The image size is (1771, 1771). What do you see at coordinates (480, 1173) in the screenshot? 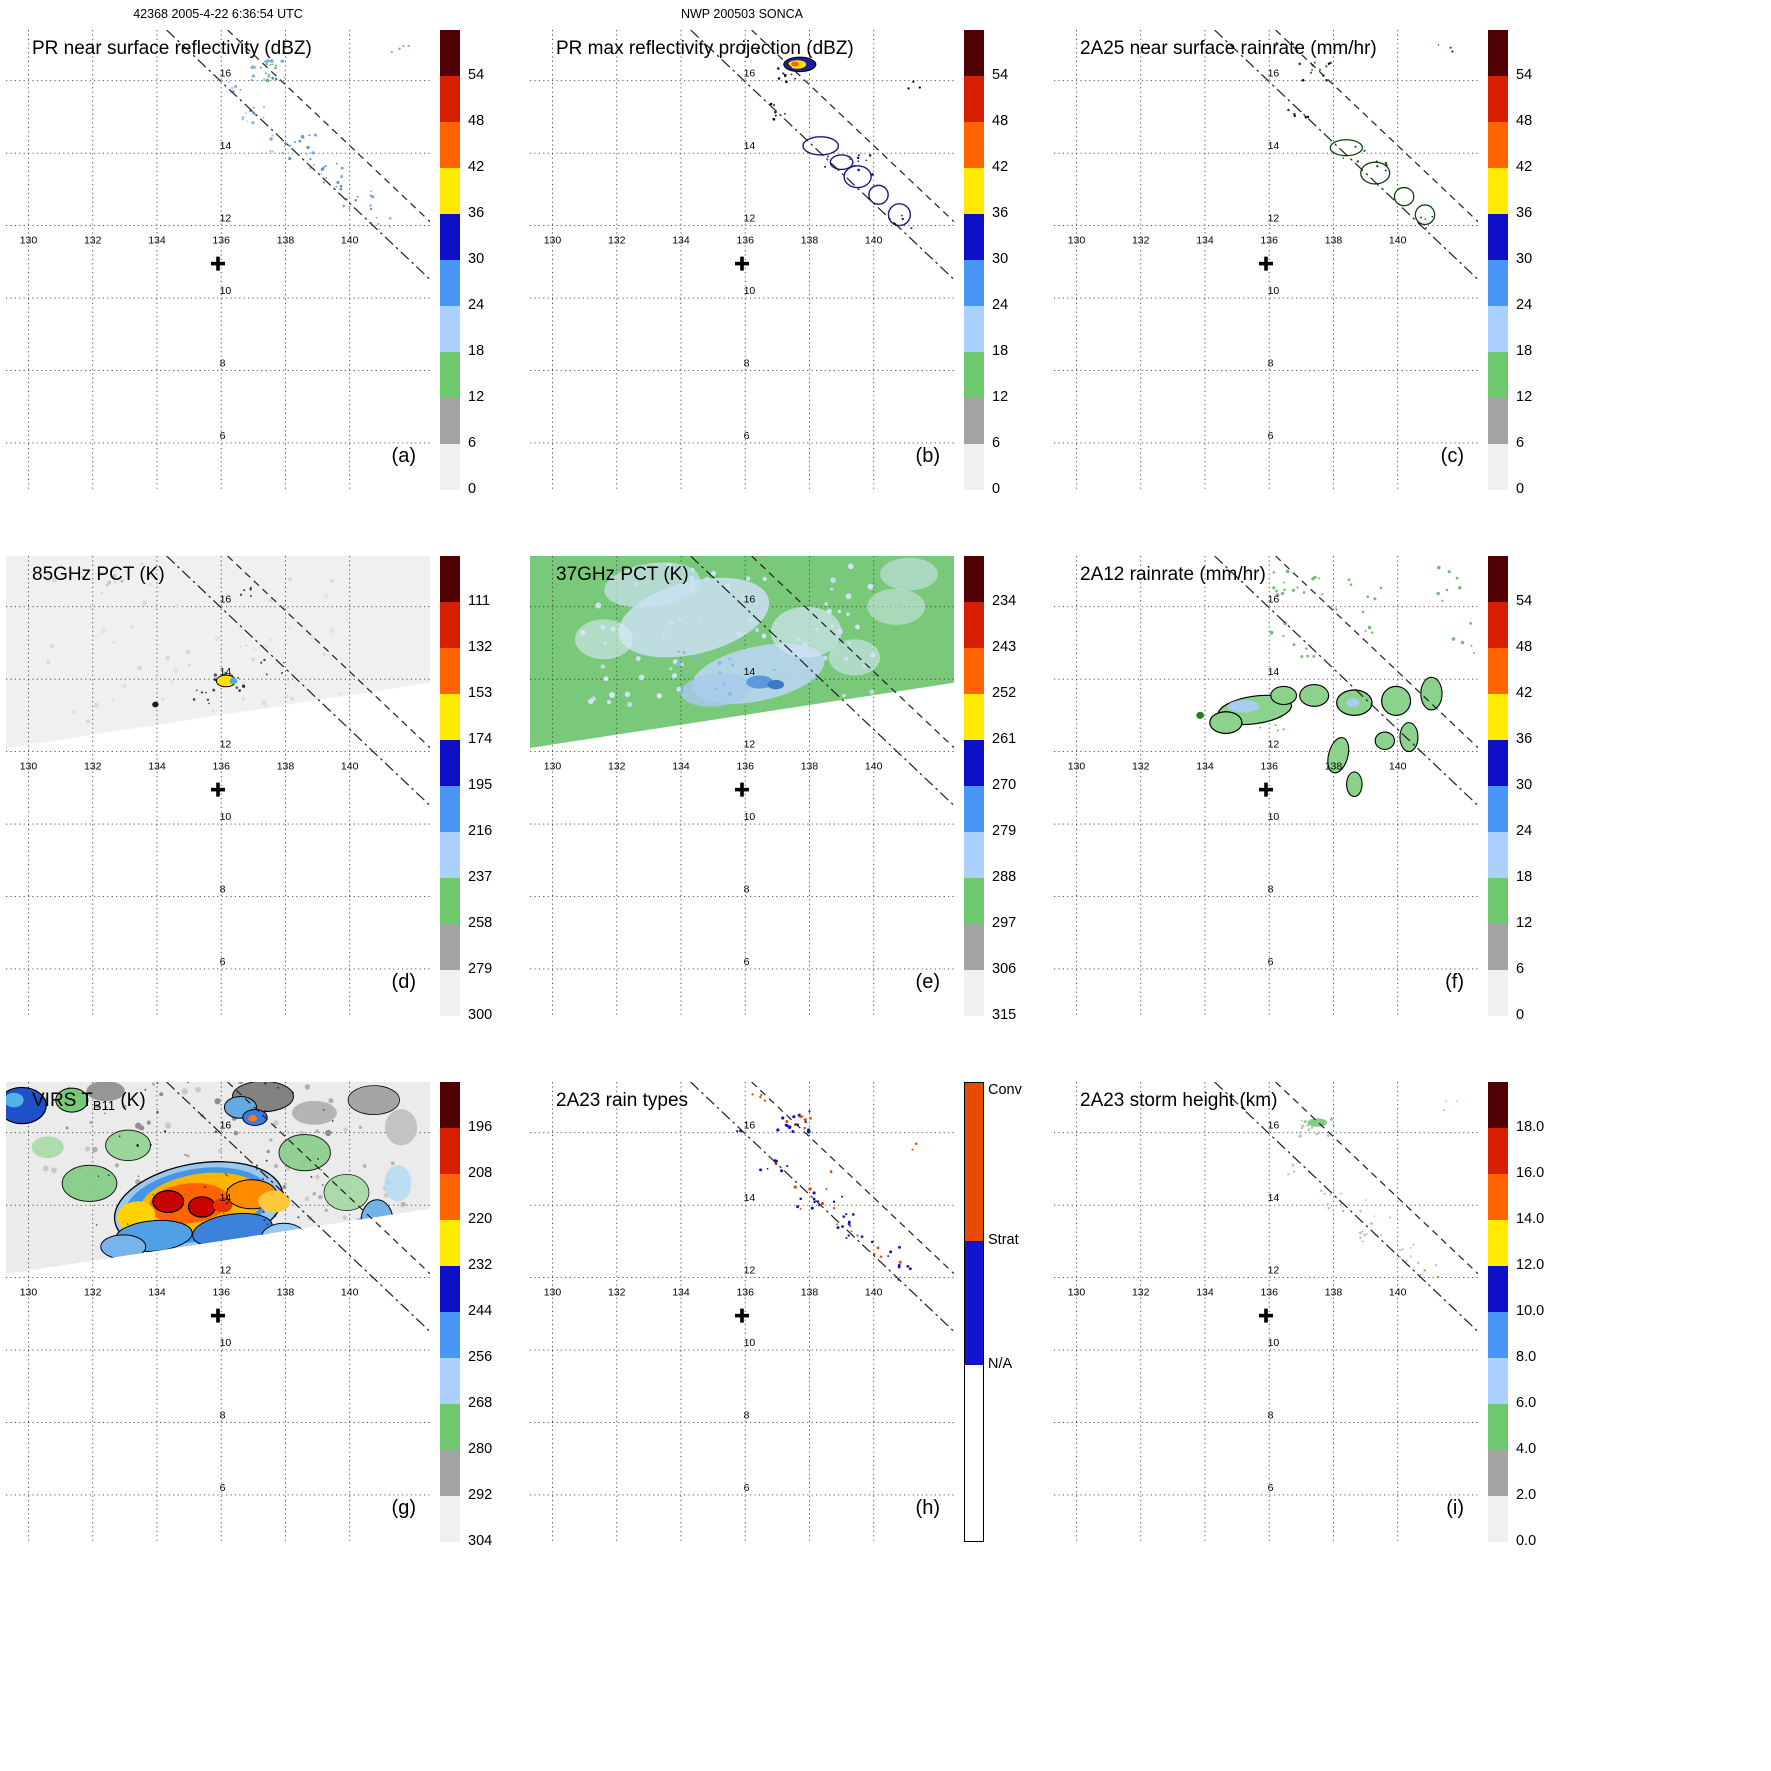
I see `colorbar-tick-label: 208` at bounding box center [480, 1173].